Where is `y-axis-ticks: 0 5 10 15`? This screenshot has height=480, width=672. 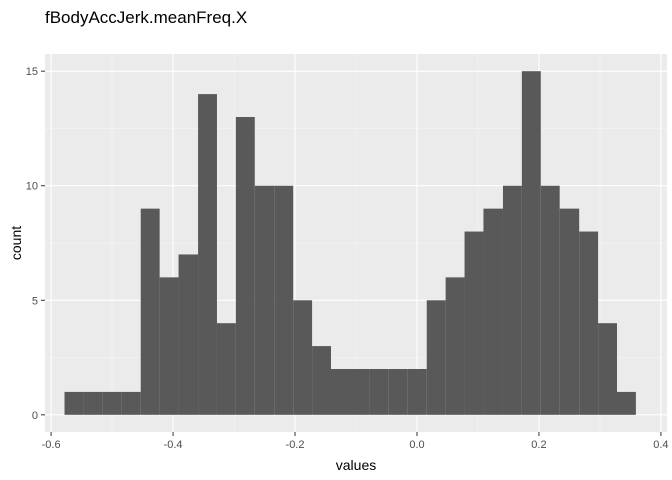
y-axis-ticks: 0 5 10 15 is located at coordinates (35, 244).